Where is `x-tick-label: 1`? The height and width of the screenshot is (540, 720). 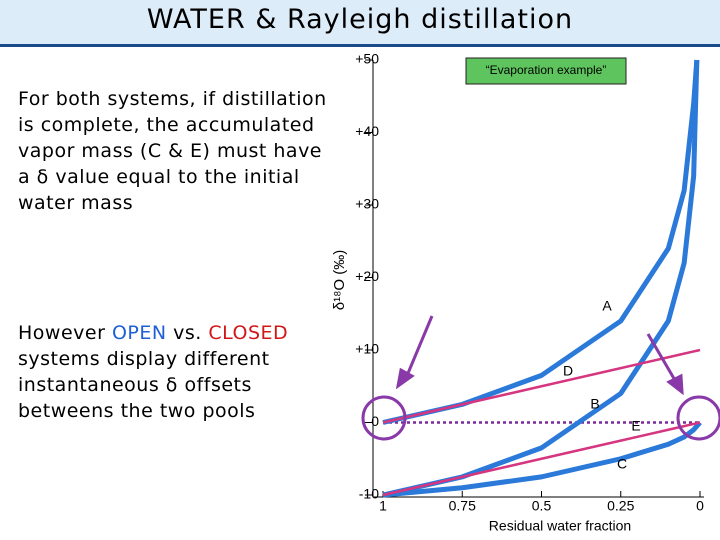 x-tick-label: 1 is located at coordinates (383, 506).